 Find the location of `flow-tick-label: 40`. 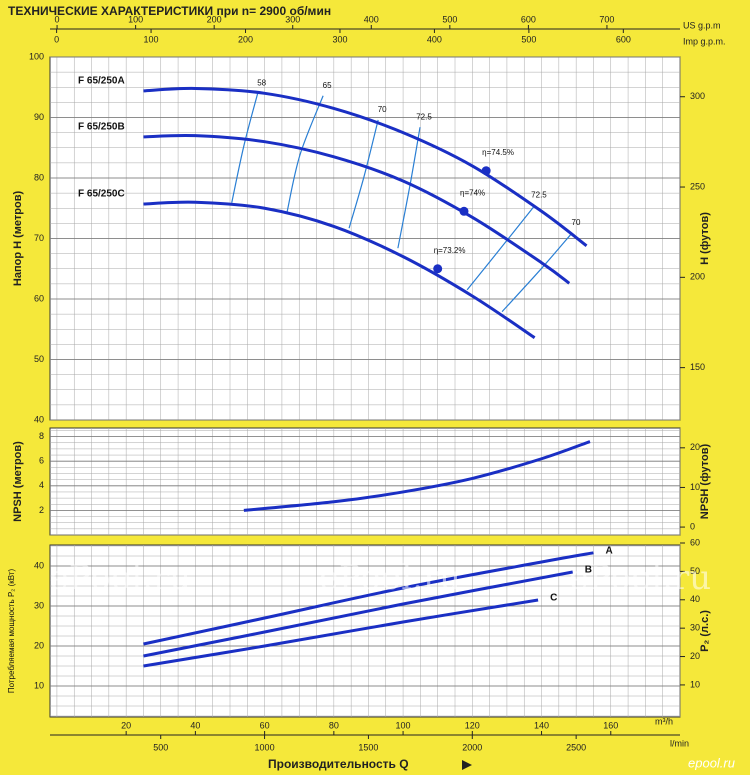

flow-tick-label: 40 is located at coordinates (195, 725).